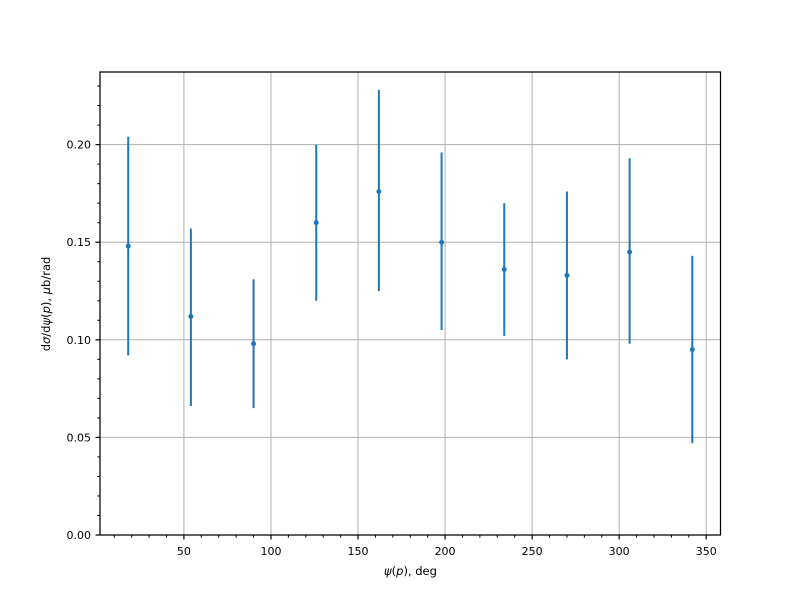 The width and height of the screenshot is (800, 600). I want to click on x-tick-label: 250, so click(532, 551).